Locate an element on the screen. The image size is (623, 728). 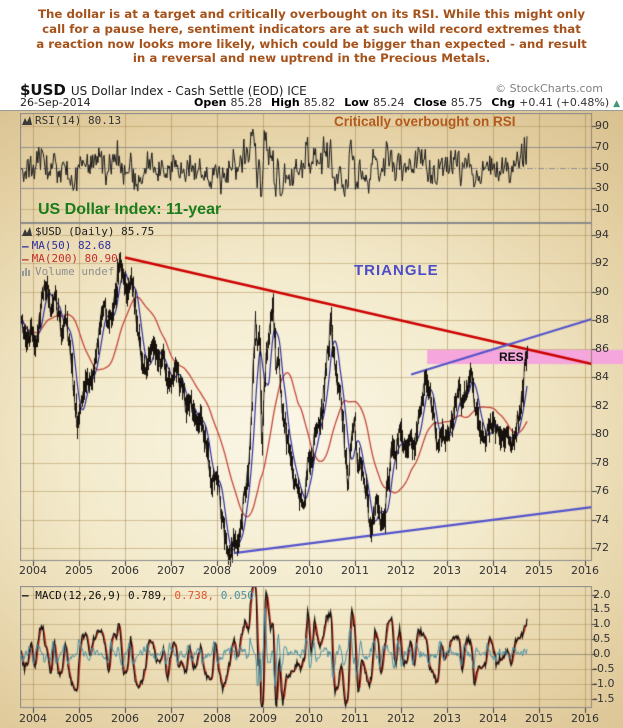
rsi-legend: RSI(14) 80.13 is located at coordinates (71, 121).